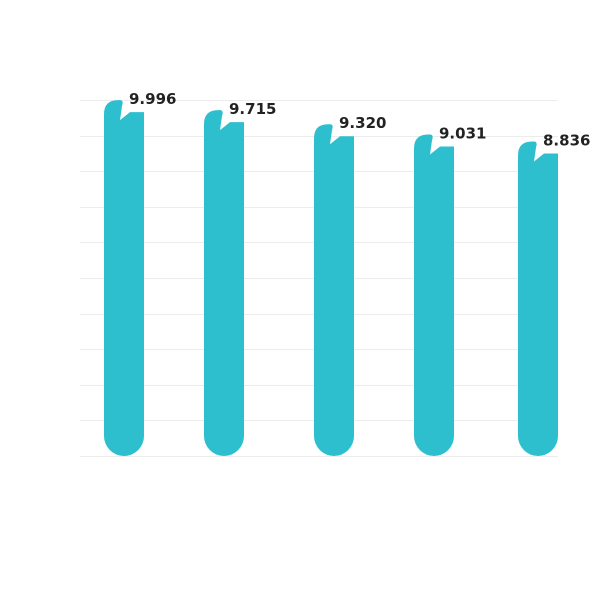 Image resolution: width=605 pixels, height=600 pixels. I want to click on value-label-4: 9.031, so click(462, 133).